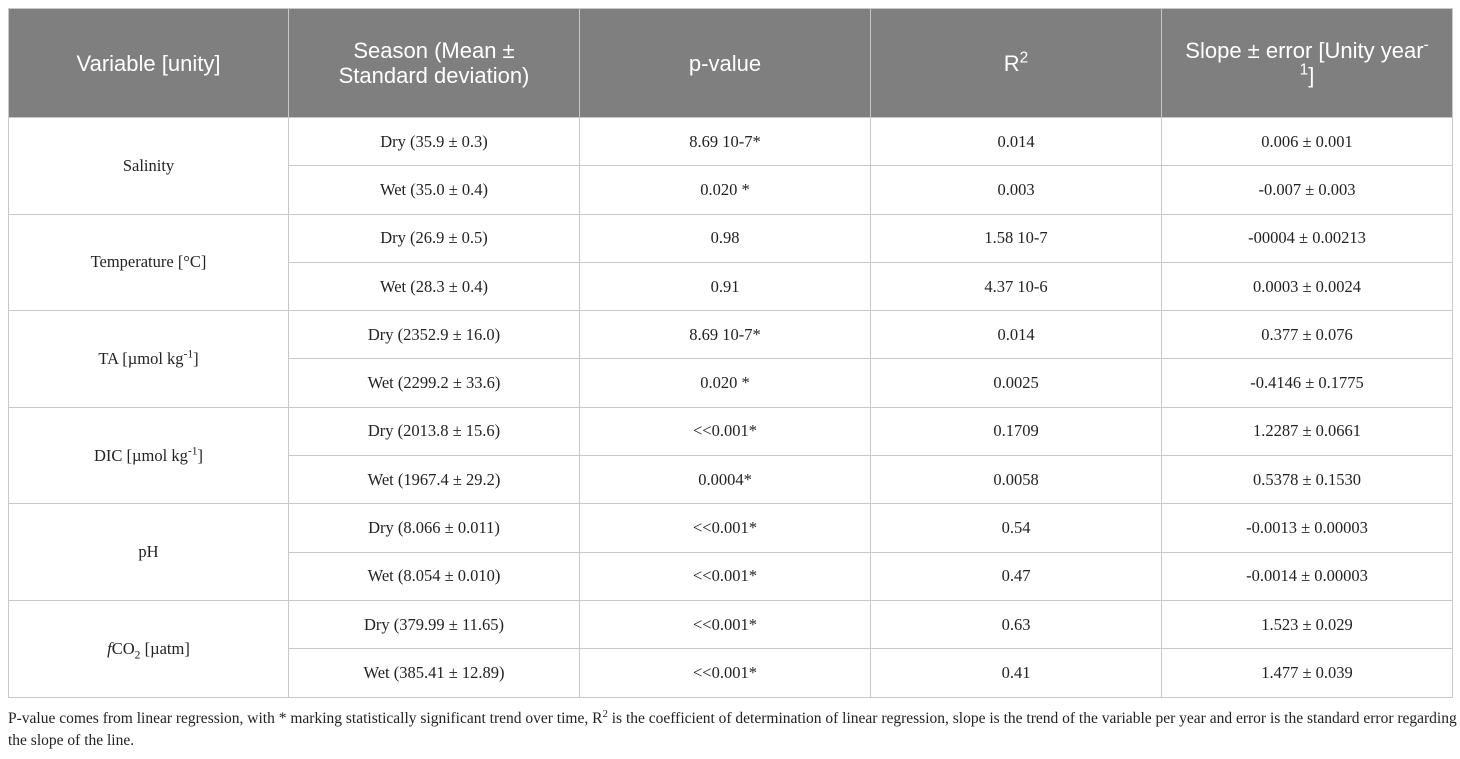 This screenshot has height=759, width=1460. Describe the element at coordinates (434, 431) in the screenshot. I see `table-cell: Dry (2013.8 ± 15.6)` at that location.